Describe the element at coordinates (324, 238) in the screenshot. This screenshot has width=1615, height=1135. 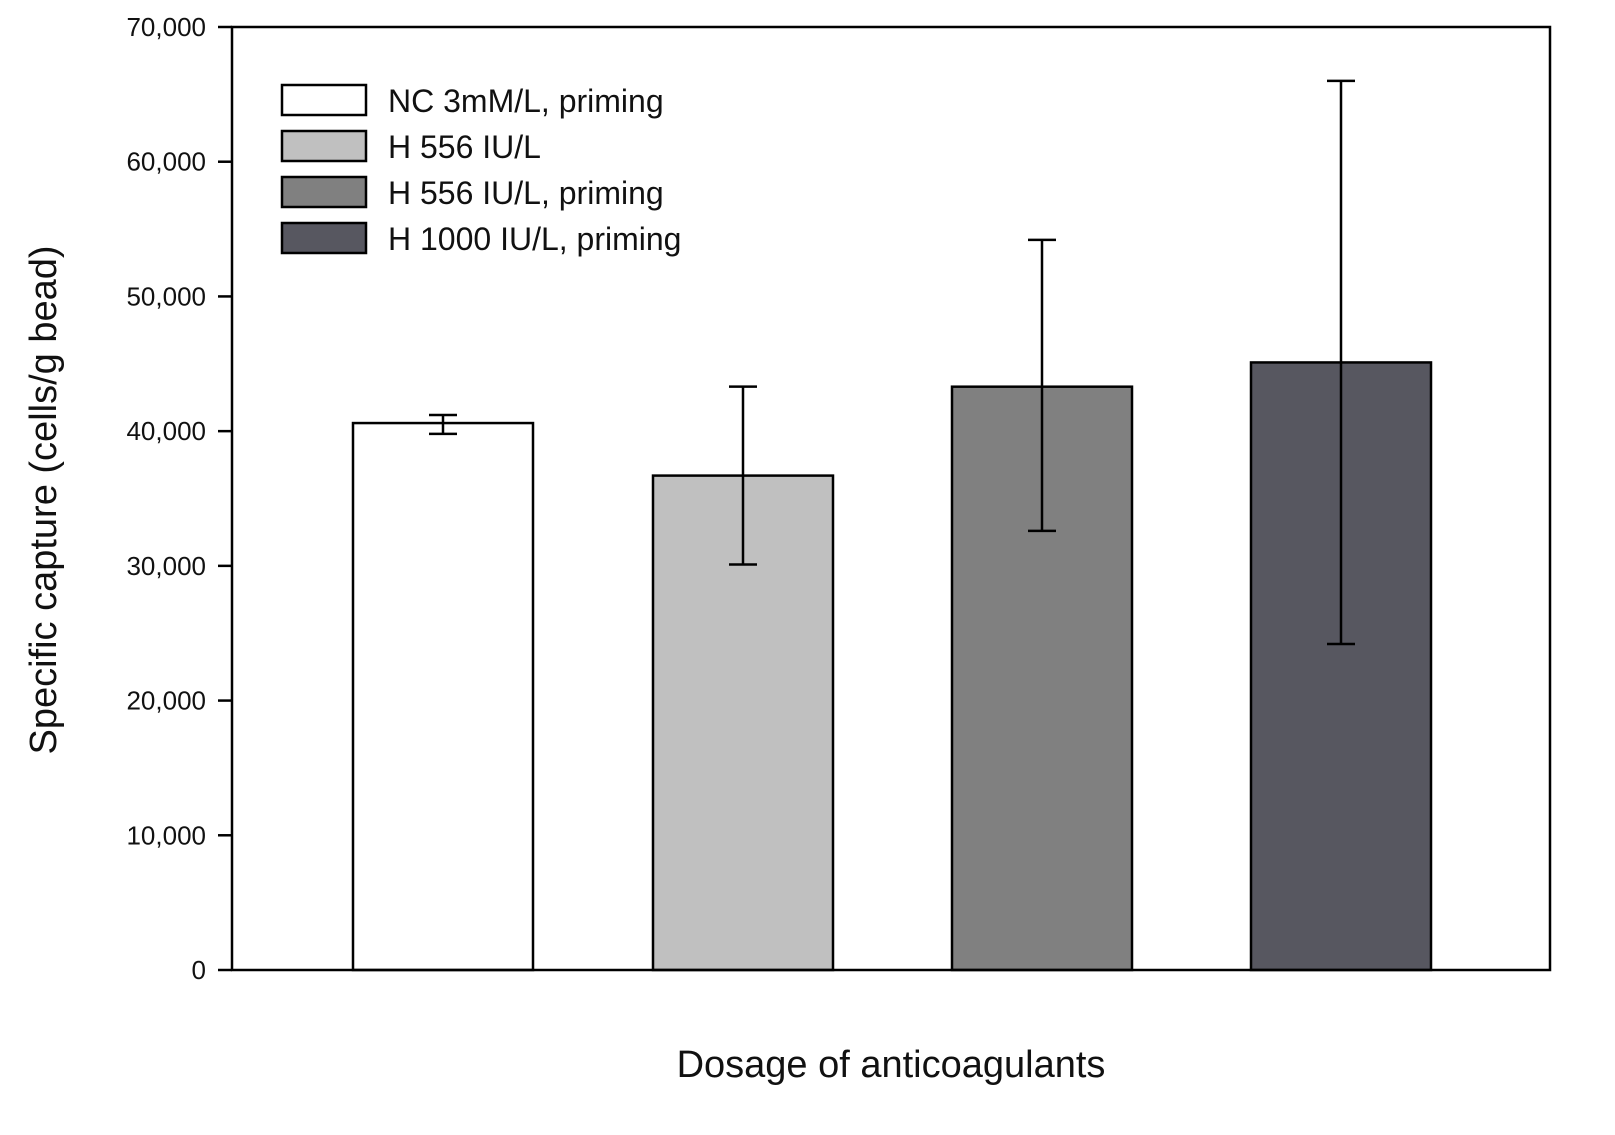
I see `legend-swatch-h-1000-iu-l-priming` at that location.